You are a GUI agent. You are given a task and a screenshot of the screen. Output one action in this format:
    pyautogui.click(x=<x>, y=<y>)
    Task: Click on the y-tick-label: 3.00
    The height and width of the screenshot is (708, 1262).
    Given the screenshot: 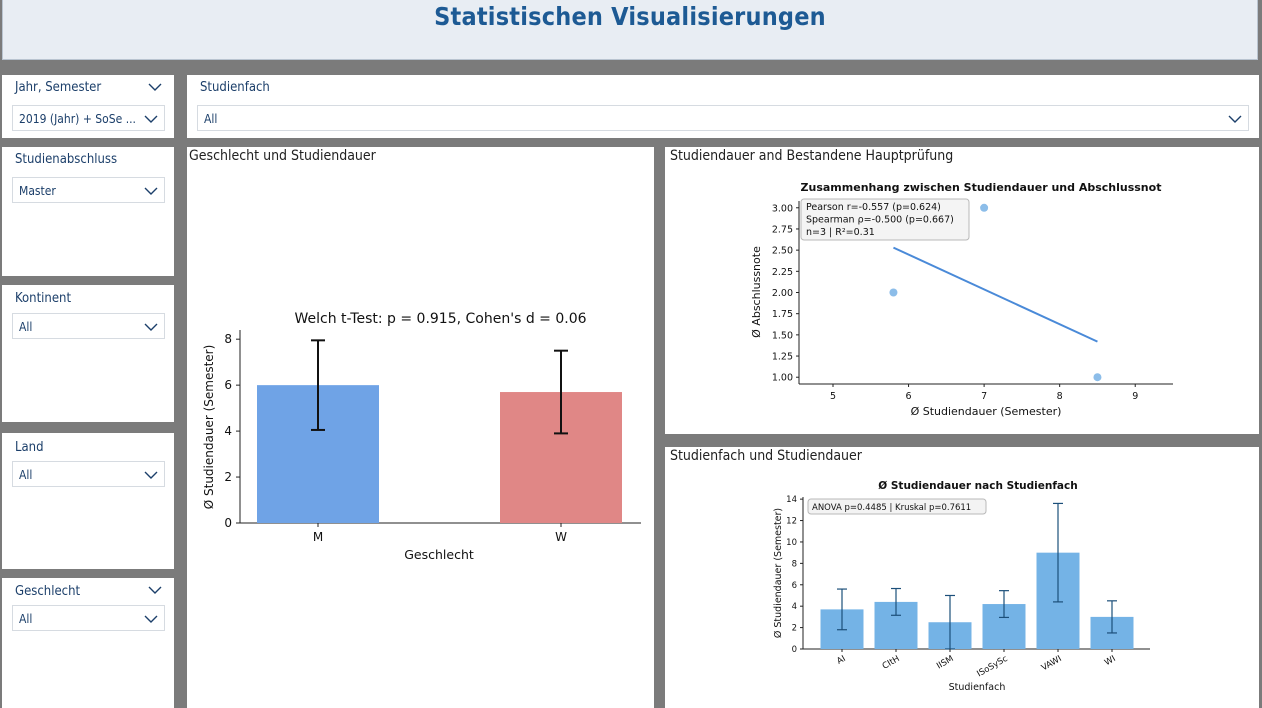 What is the action you would take?
    pyautogui.click(x=782, y=208)
    